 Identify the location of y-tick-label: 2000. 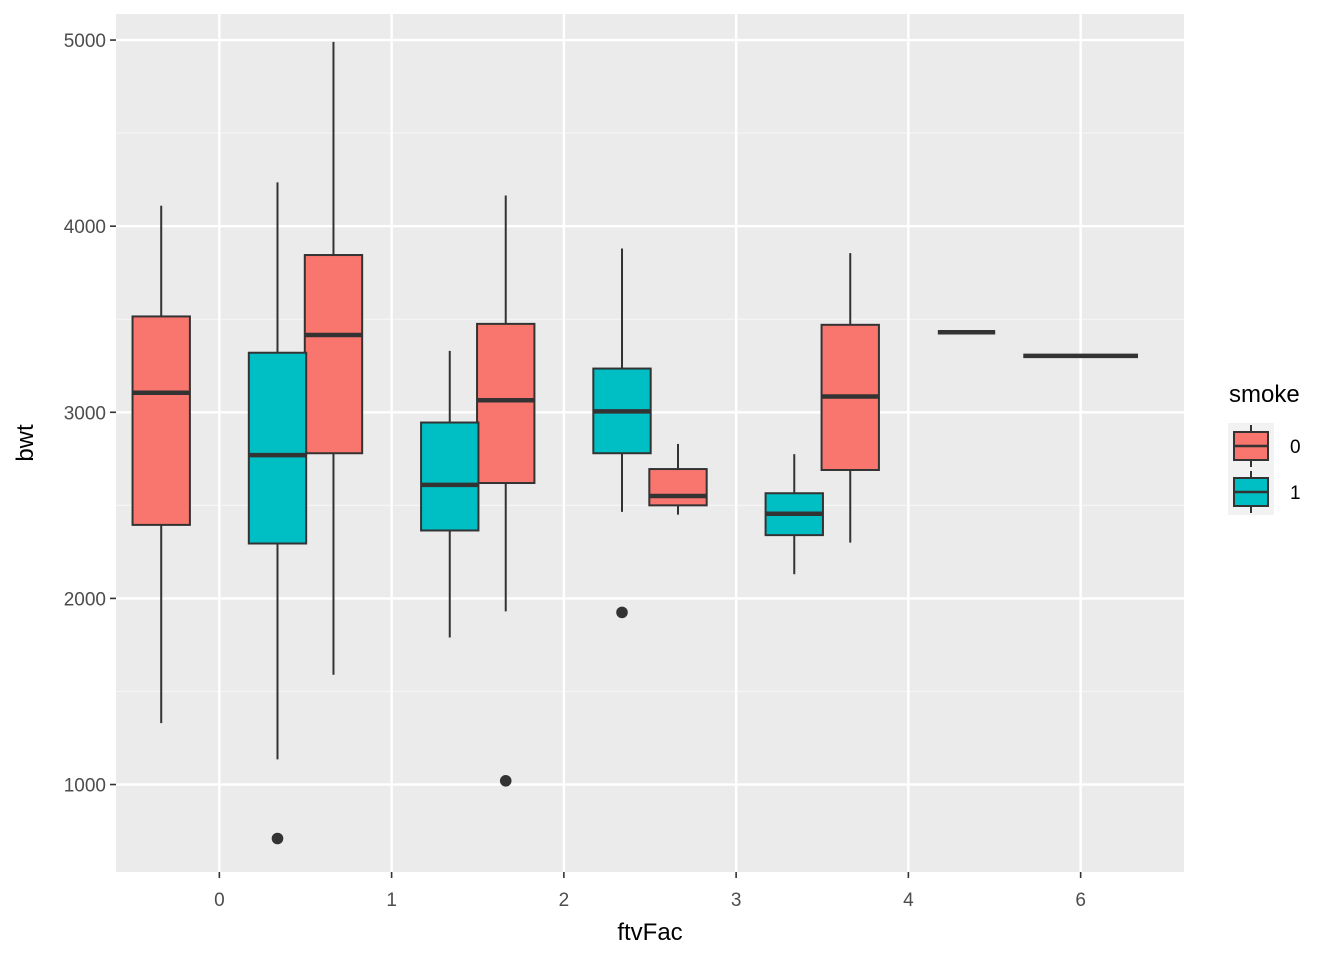
(85, 599).